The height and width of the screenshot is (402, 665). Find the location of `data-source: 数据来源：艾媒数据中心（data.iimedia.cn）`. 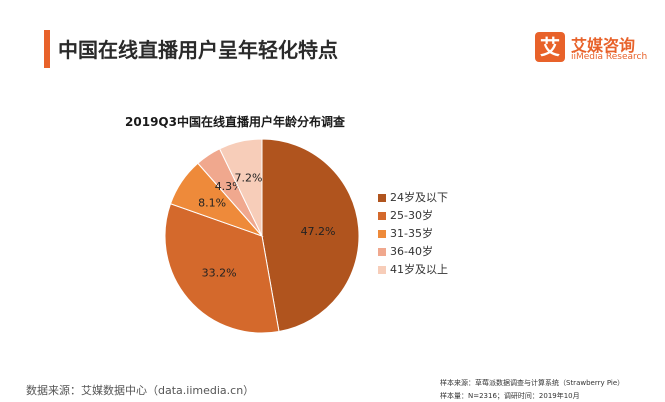

data-source: 数据来源：艾媒数据中心（data.iimedia.cn） is located at coordinates (140, 390).